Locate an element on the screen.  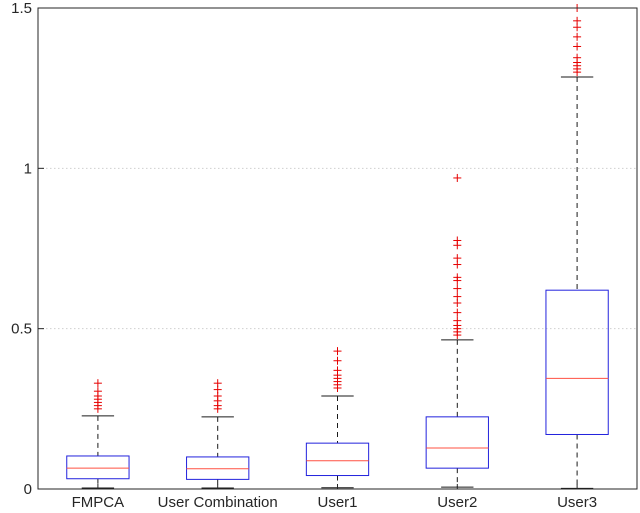
x-tick-label: User1 is located at coordinates (337, 502).